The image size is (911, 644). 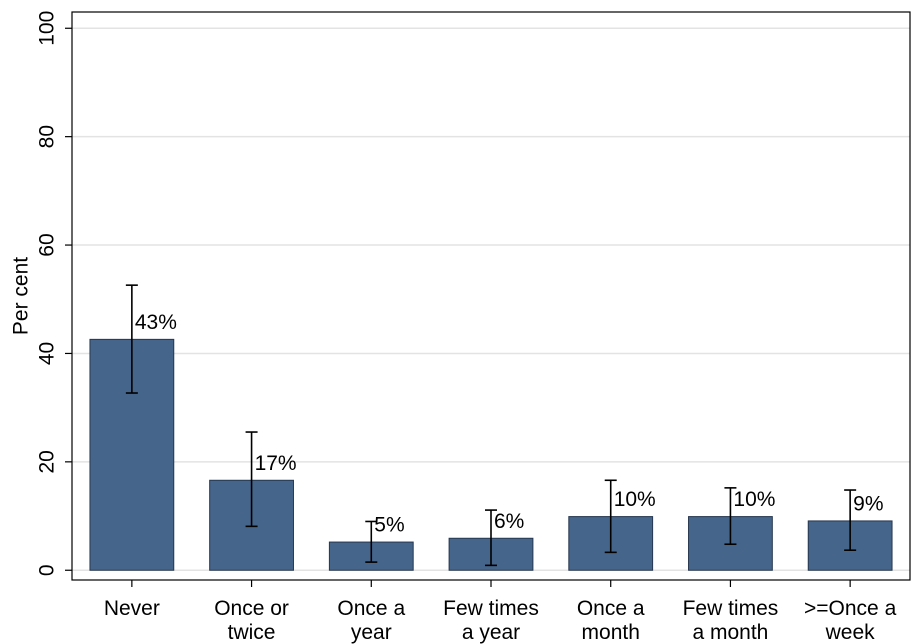 What do you see at coordinates (509, 521) in the screenshot?
I see `data-label: 6%` at bounding box center [509, 521].